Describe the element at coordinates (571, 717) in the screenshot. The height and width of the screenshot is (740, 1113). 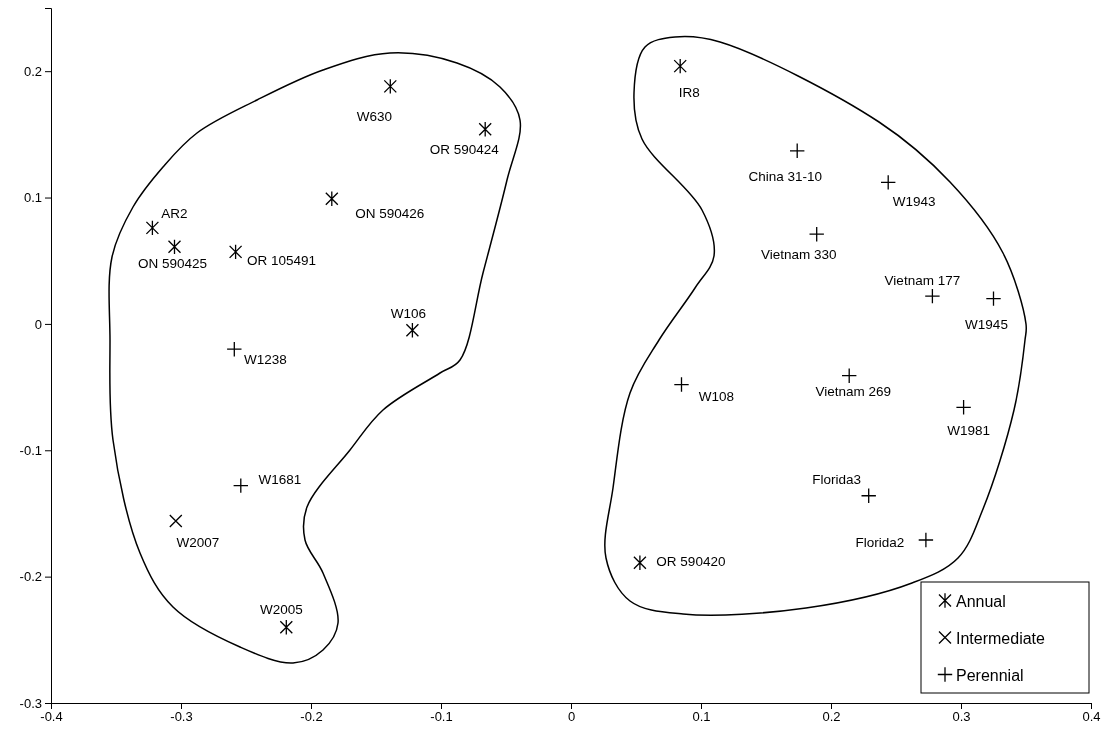
I see `x-tick-label: 0` at that location.